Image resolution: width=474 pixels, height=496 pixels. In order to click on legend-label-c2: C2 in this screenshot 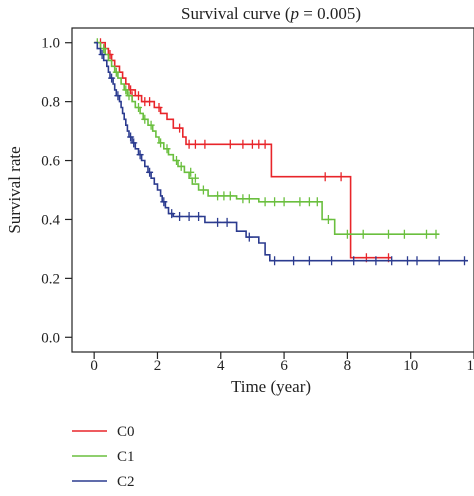, I will do `click(126, 482)`.